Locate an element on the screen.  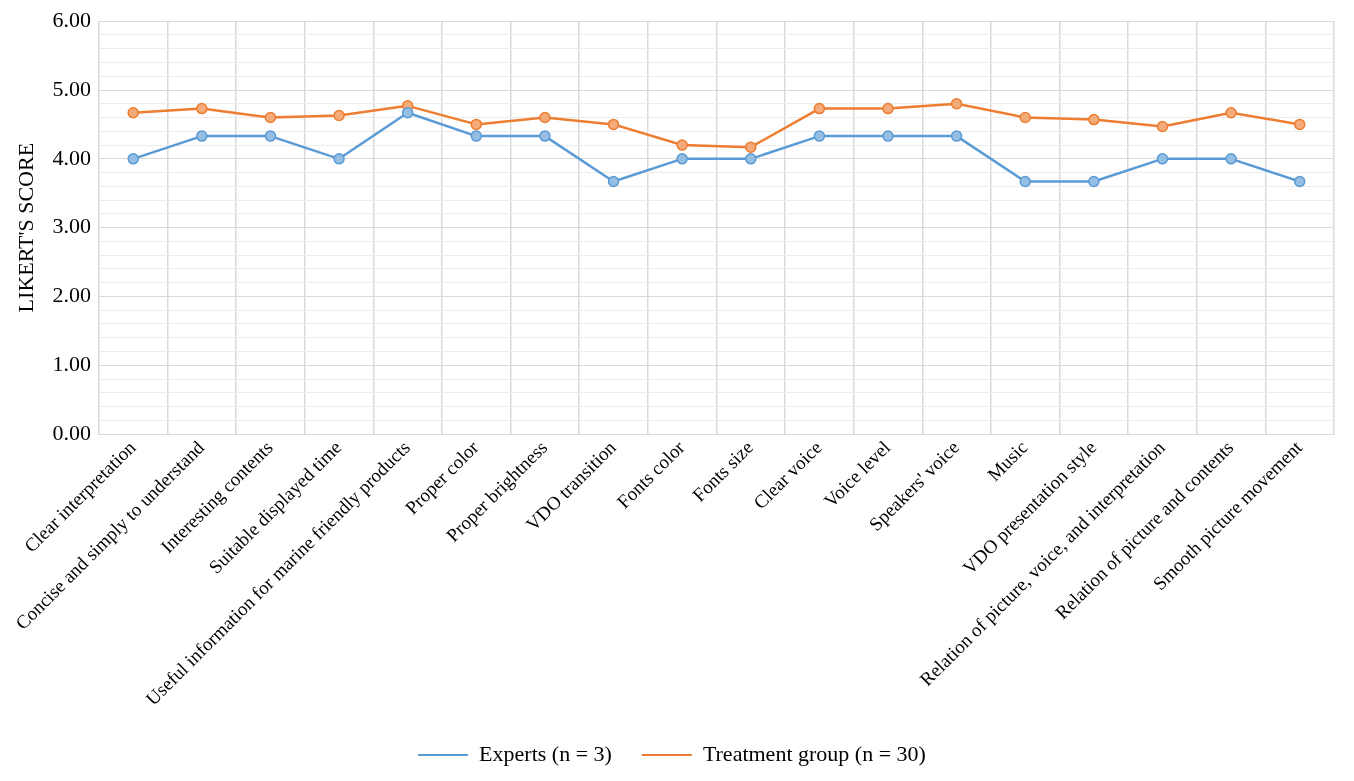
y-tick-label: 4.00 is located at coordinates (71, 157).